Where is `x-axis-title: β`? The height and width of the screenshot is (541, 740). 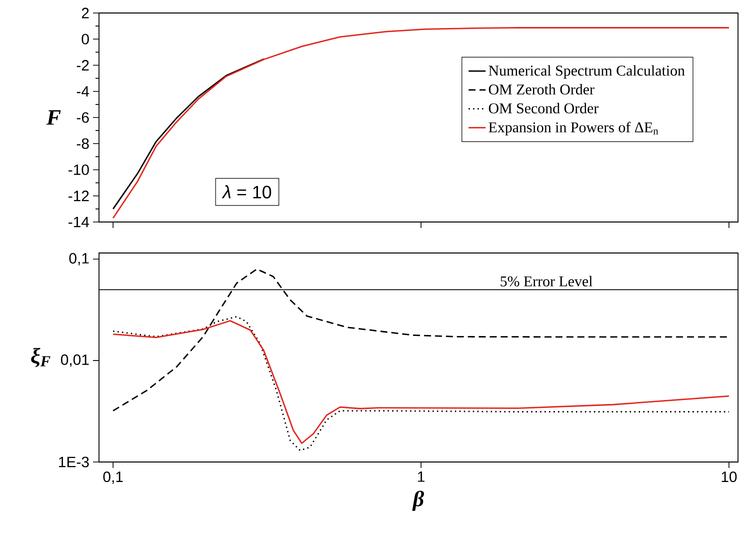 x-axis-title: β is located at coordinates (418, 500).